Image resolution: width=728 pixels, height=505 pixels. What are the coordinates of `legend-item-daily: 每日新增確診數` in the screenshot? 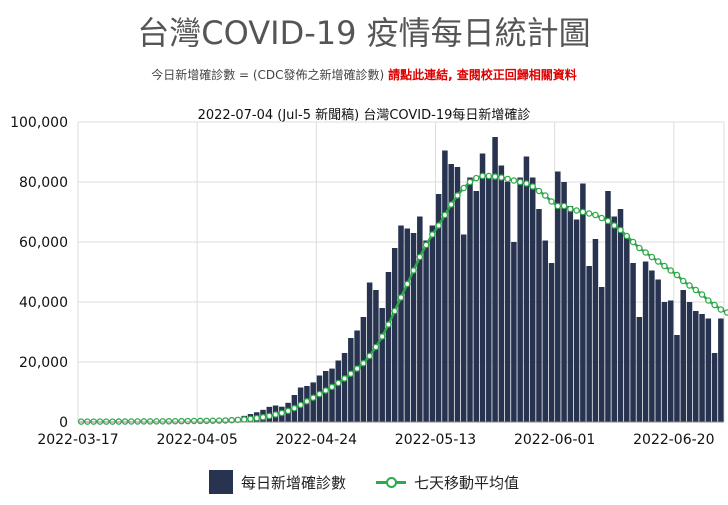 It's located at (277, 482).